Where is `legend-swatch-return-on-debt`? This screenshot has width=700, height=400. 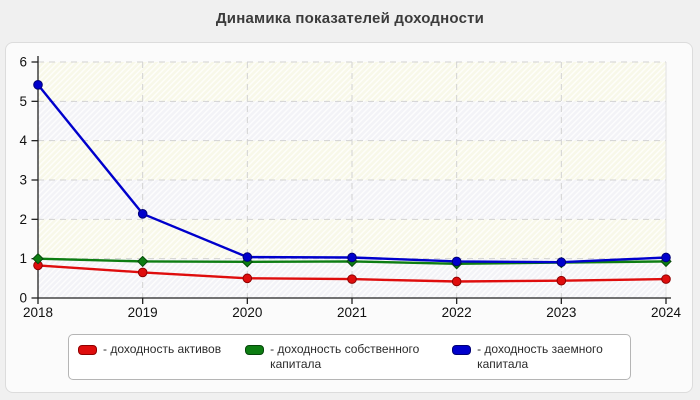 legend-swatch-return-on-debt is located at coordinates (462, 350).